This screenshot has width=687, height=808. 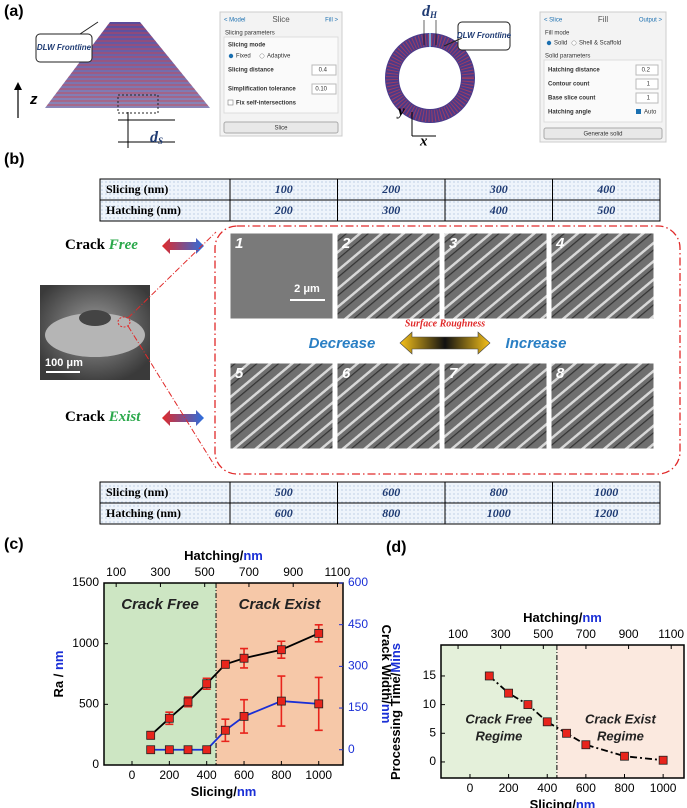 What do you see at coordinates (156, 137) in the screenshot?
I see `dim-label: dS` at bounding box center [156, 137].